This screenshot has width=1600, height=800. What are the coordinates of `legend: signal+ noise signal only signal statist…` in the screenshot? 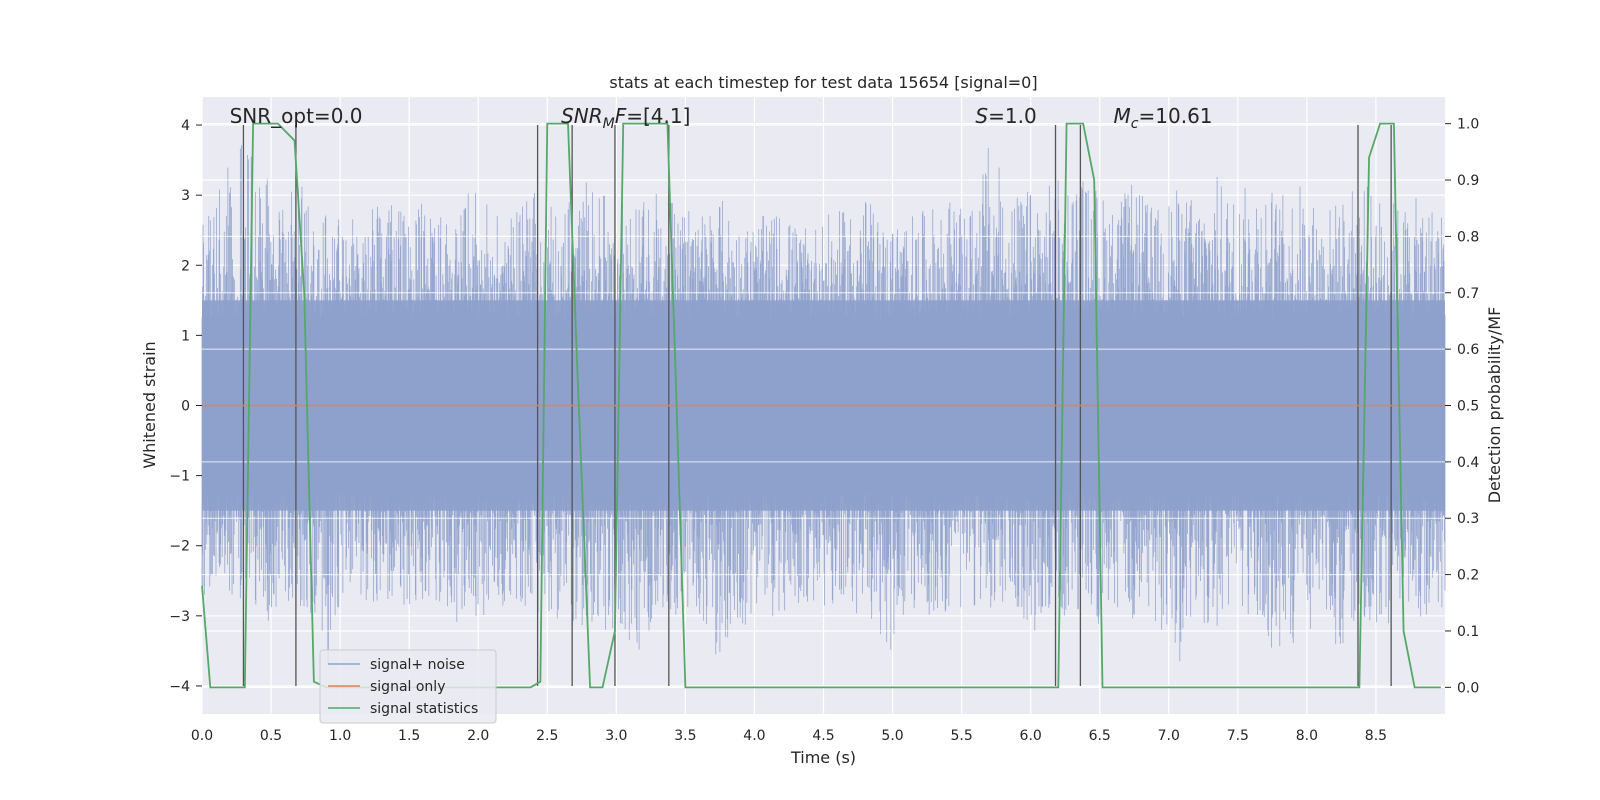 It's located at (408, 686).